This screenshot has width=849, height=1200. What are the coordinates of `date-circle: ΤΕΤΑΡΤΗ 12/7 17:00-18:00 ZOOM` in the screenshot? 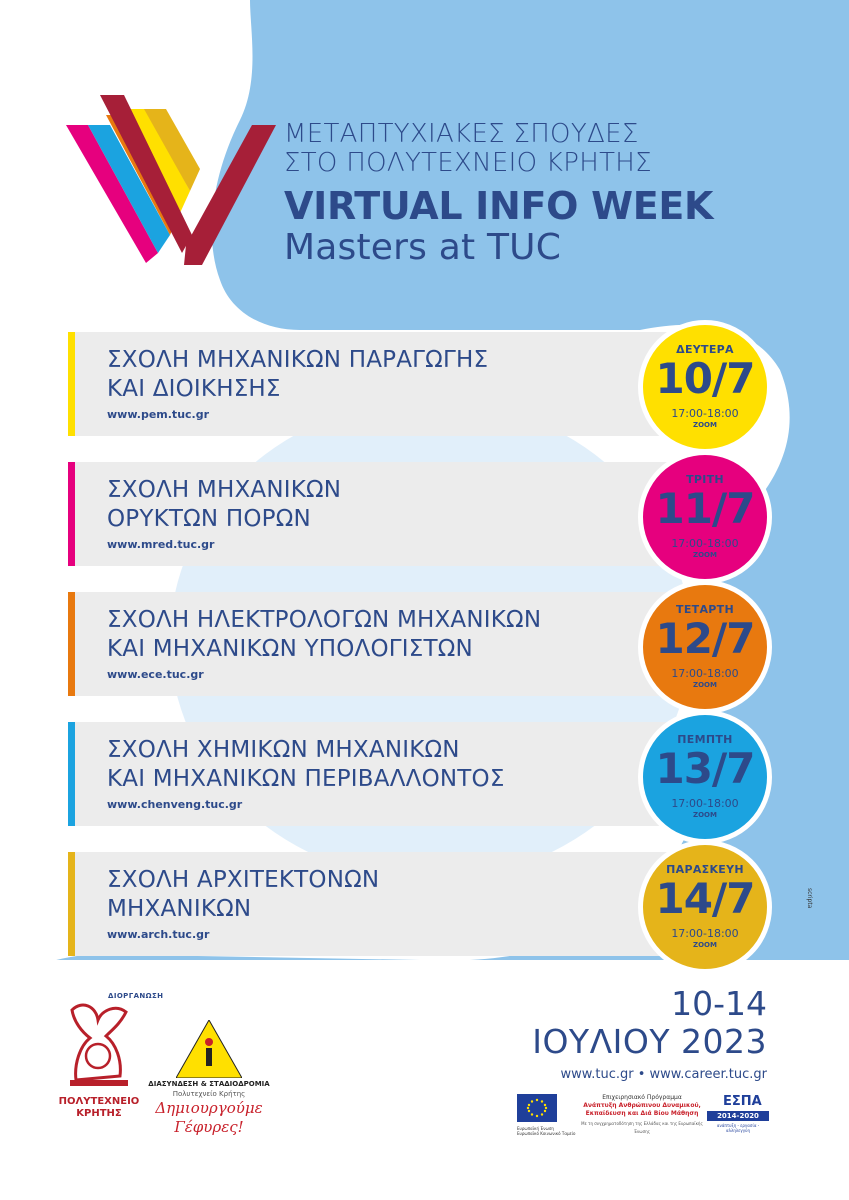 It's located at (705, 647).